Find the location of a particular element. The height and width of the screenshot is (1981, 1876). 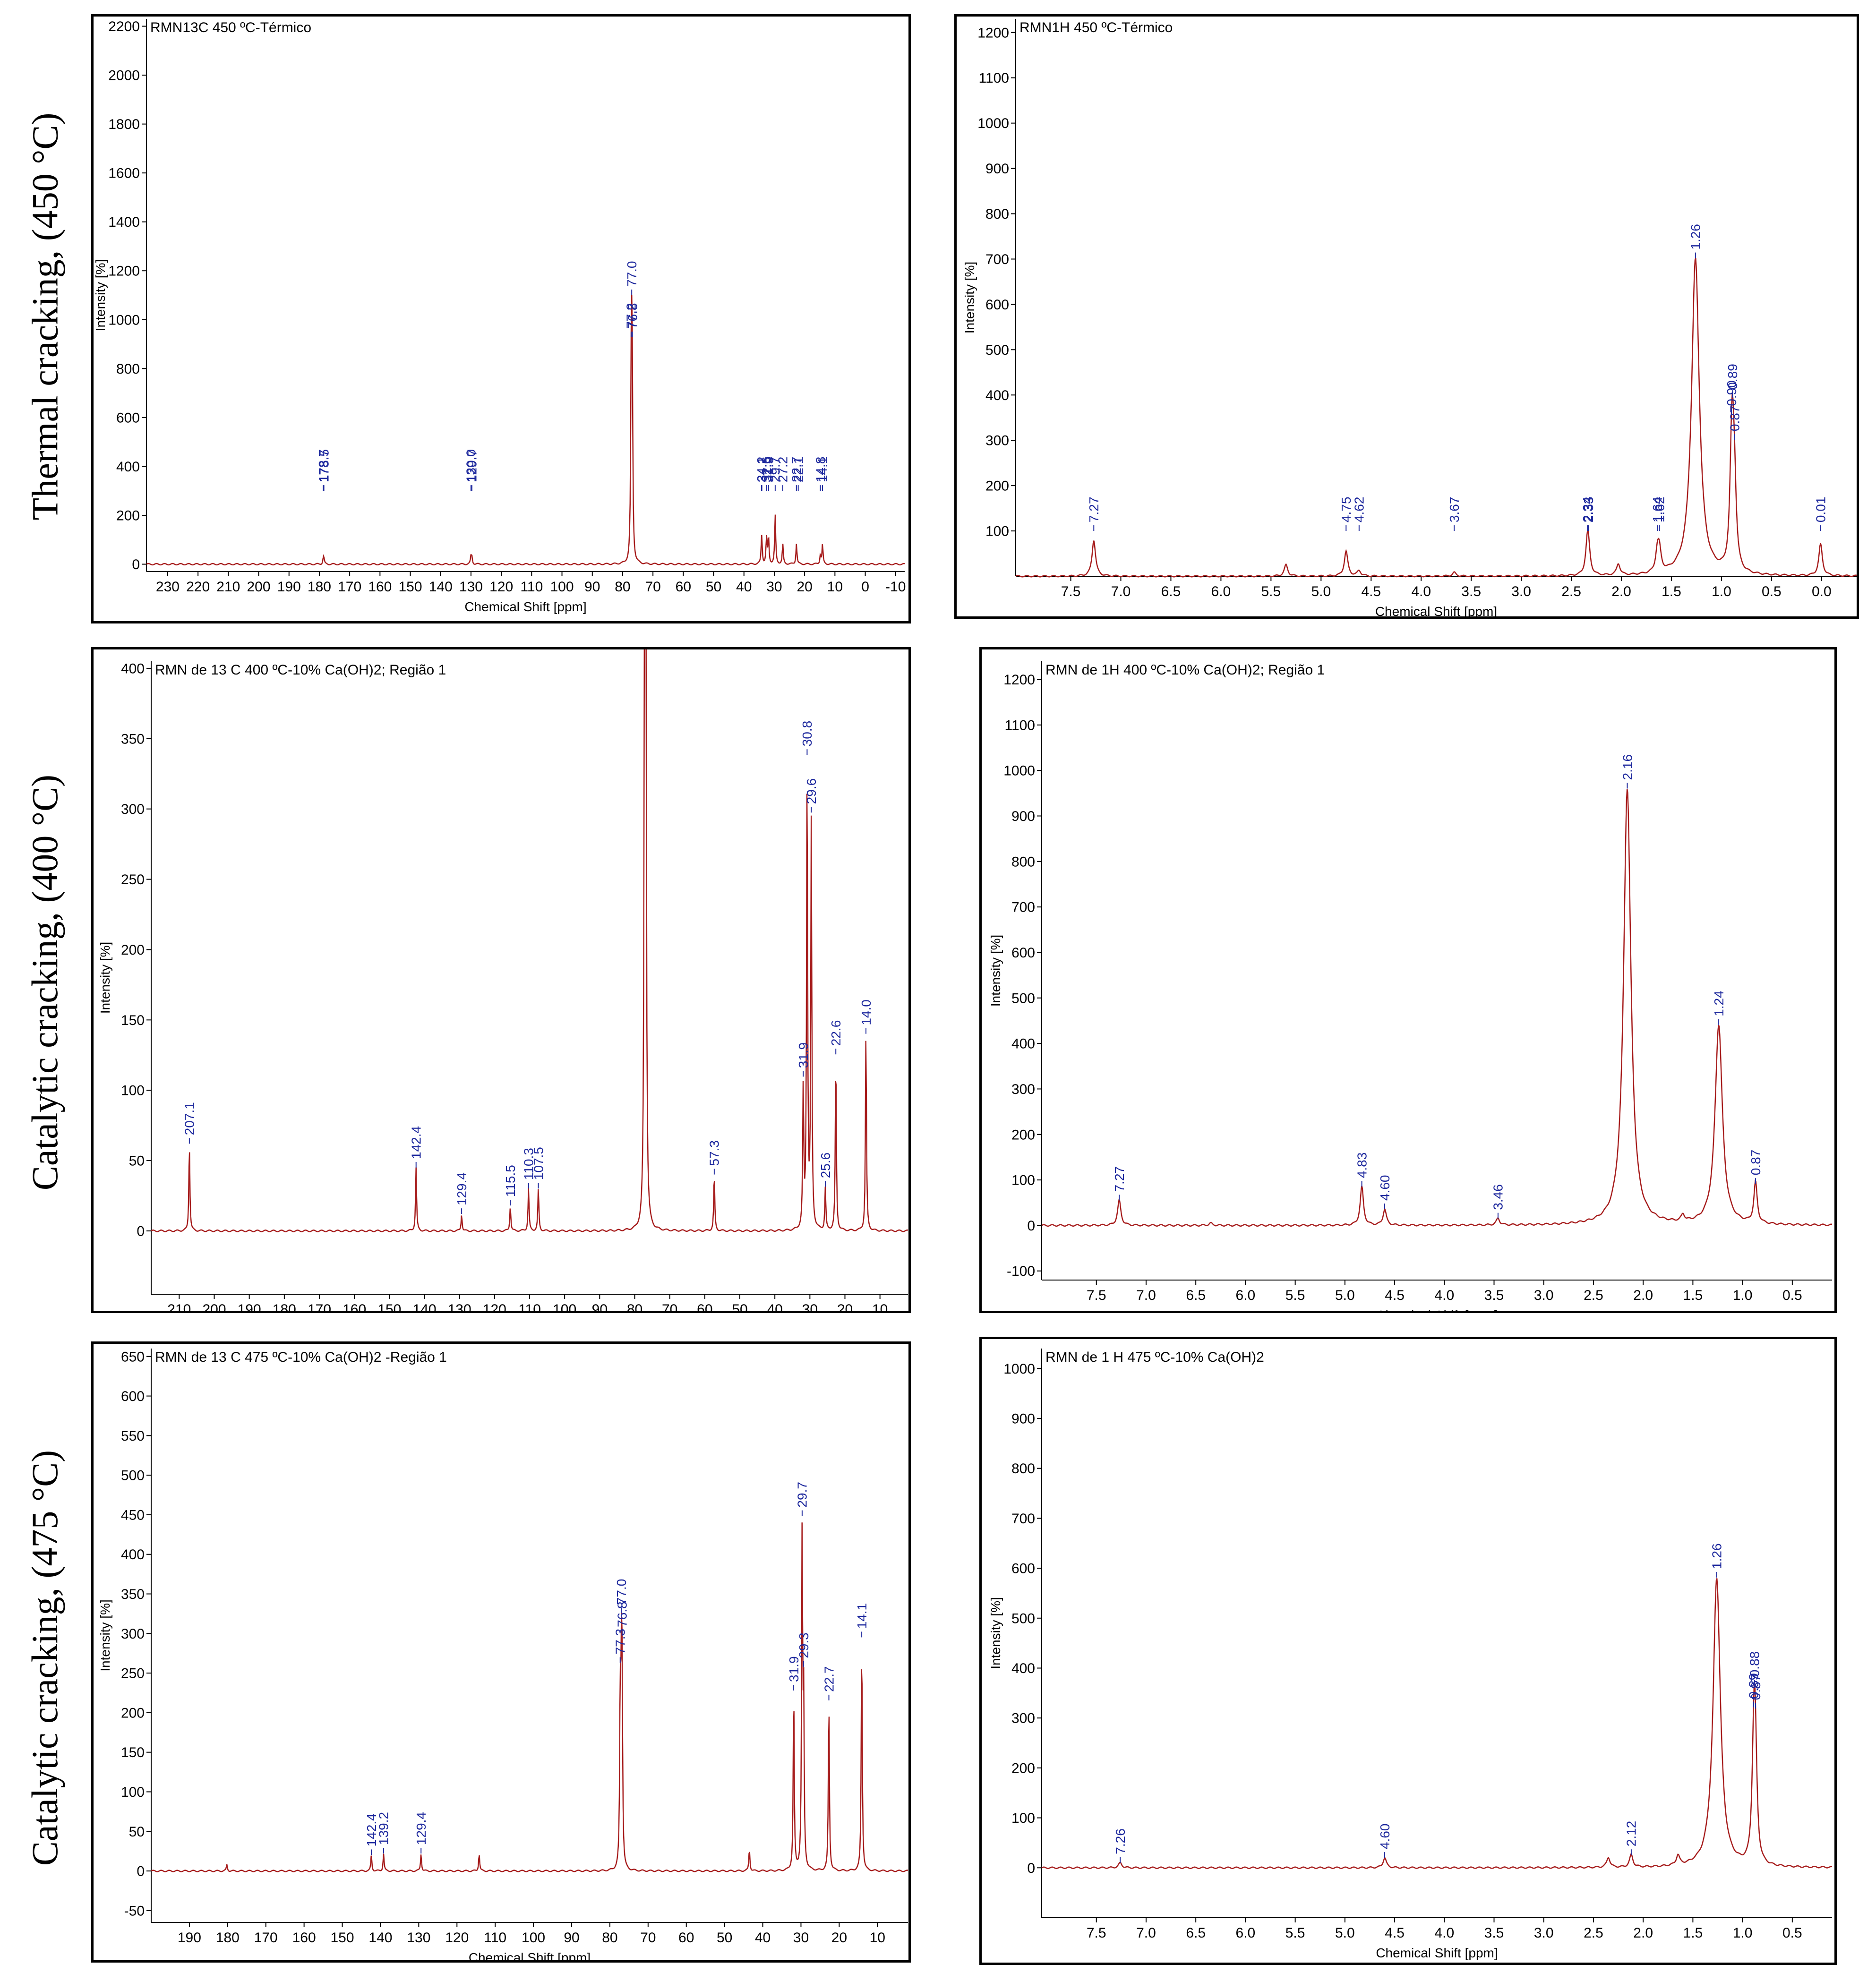

peak-label: 1.62 is located at coordinates (1659, 510).